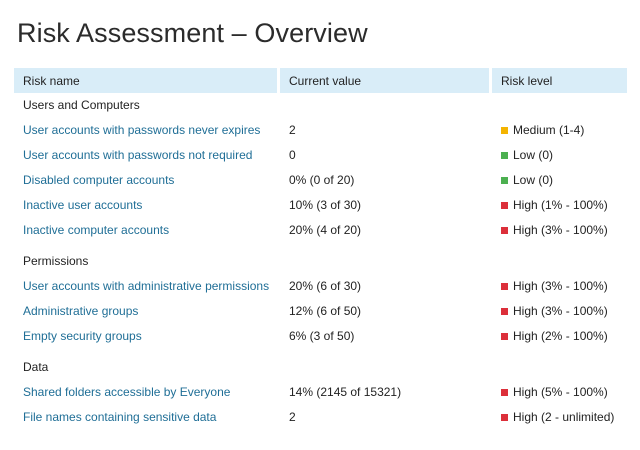  I want to click on current-value: 12% (6 of 50), so click(325, 310).